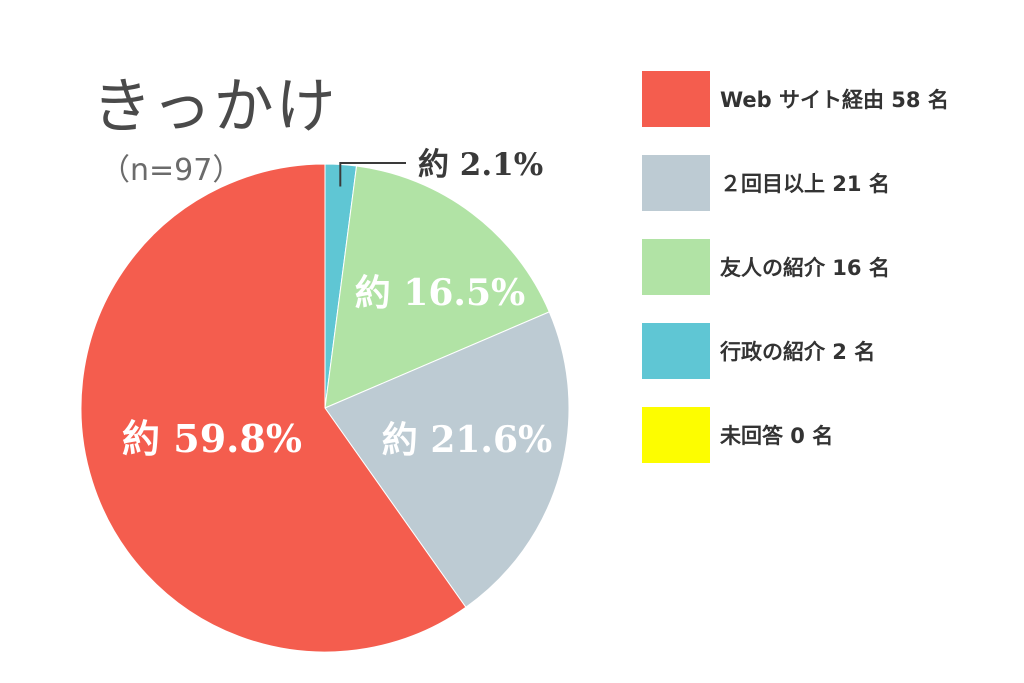 The width and height of the screenshot is (1024, 683). Describe the element at coordinates (171, 170) in the screenshot. I see `chart-subtitle: （n=97）` at that location.